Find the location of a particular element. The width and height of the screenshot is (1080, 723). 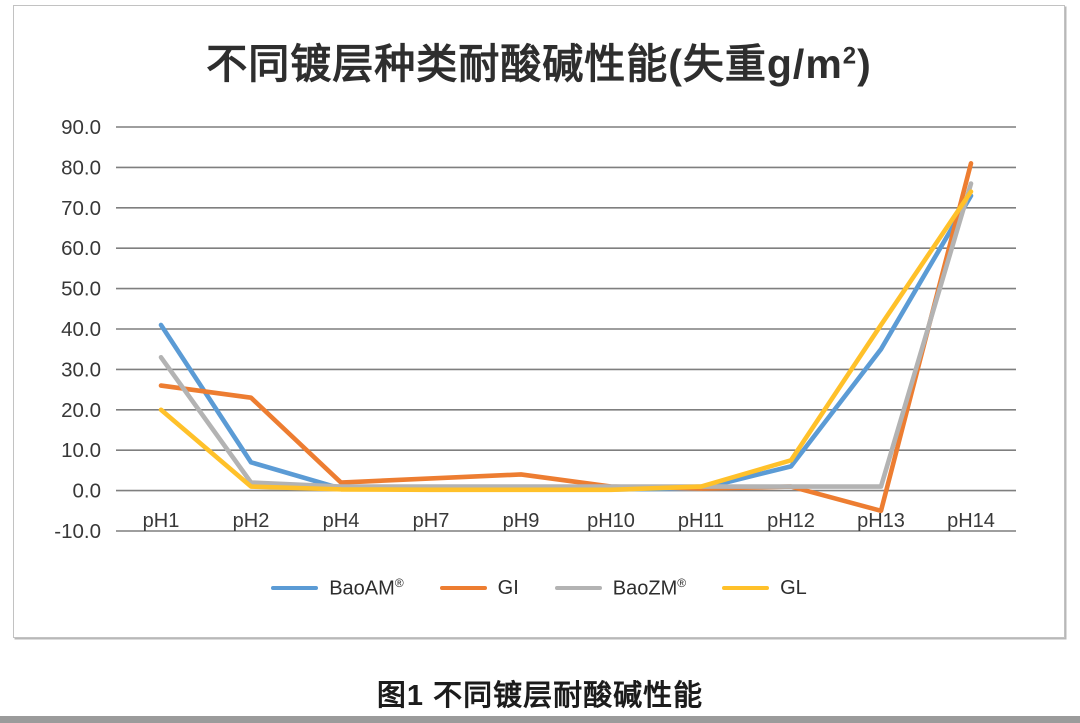

y-axis-tick-label: -10.0 is located at coordinates (77, 531).